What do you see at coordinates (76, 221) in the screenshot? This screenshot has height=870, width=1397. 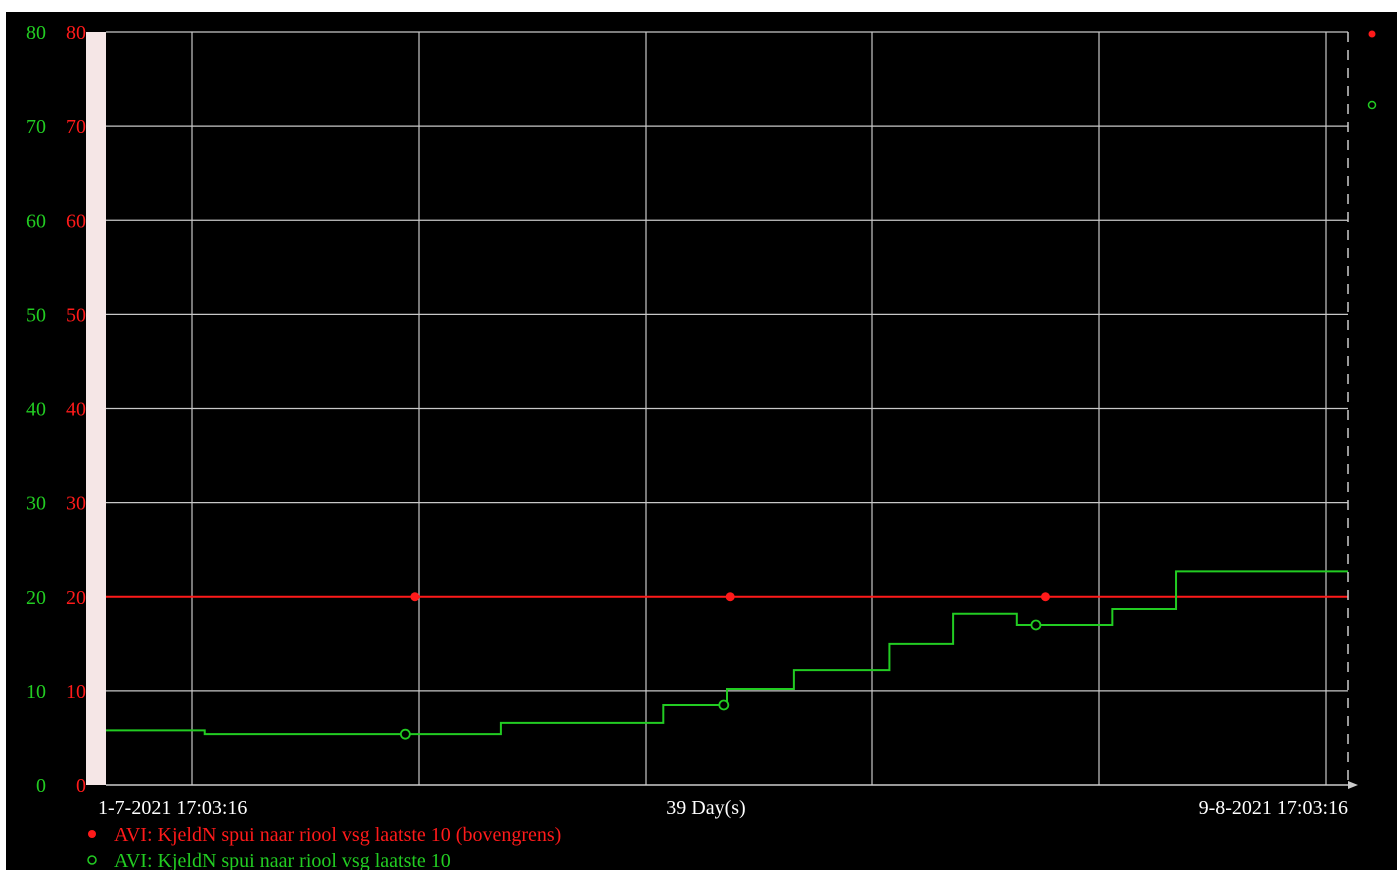 I see `y-tick-label-red: 60` at bounding box center [76, 221].